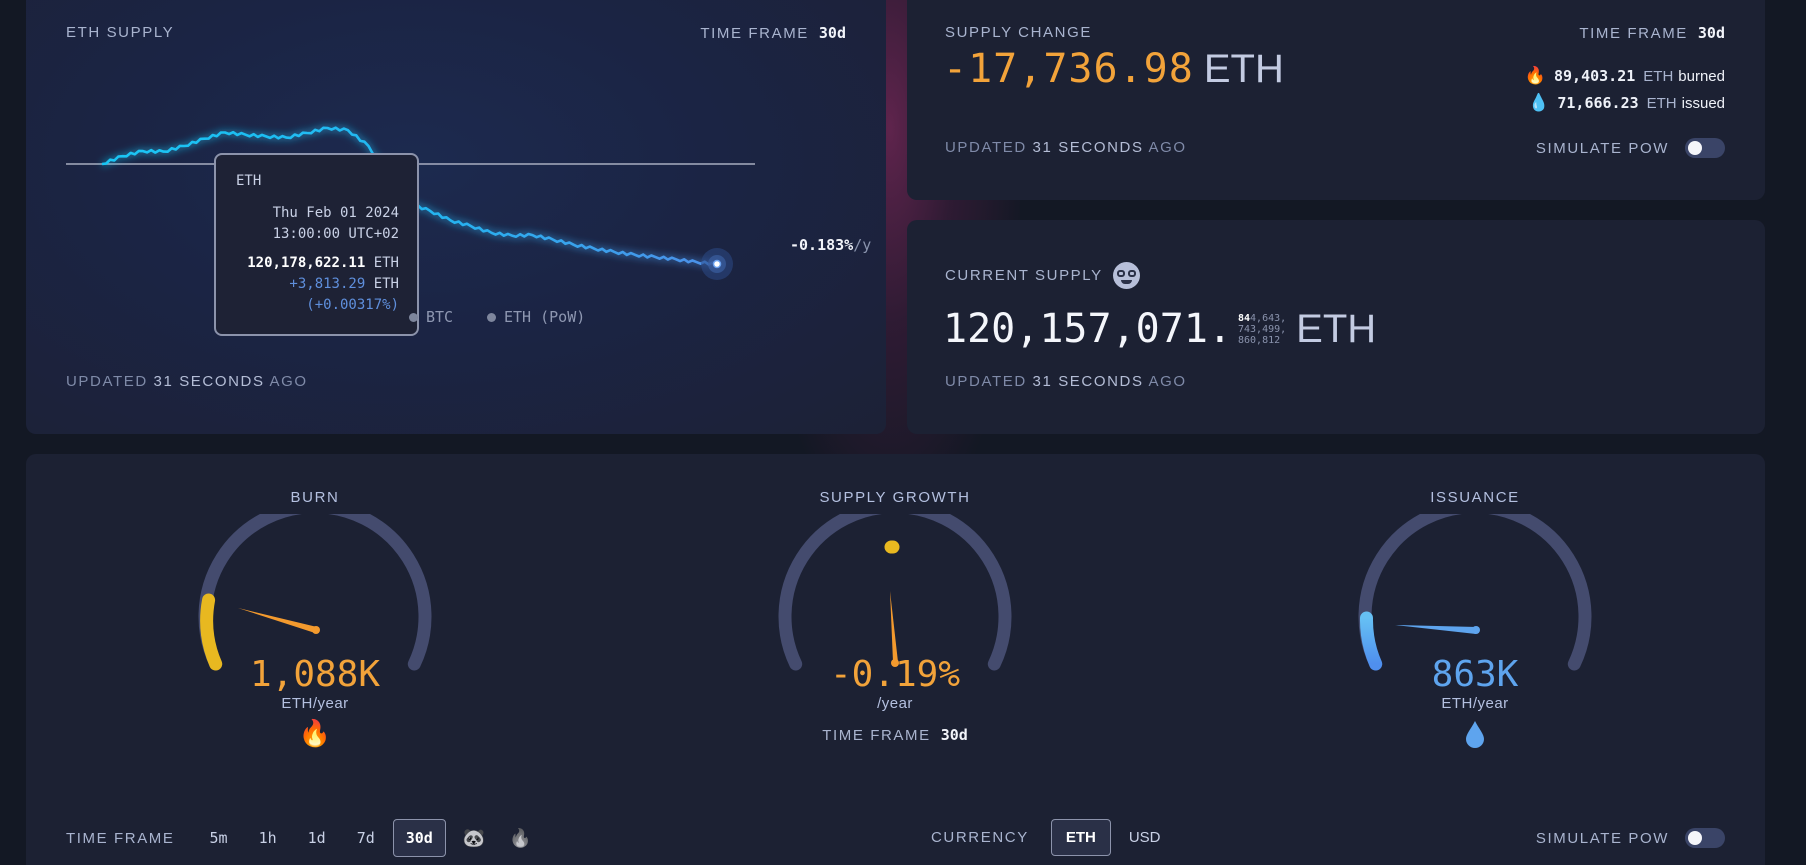 The height and width of the screenshot is (865, 1806). What do you see at coordinates (895, 674) in the screenshot?
I see `supply-growth-value: -0.19%` at bounding box center [895, 674].